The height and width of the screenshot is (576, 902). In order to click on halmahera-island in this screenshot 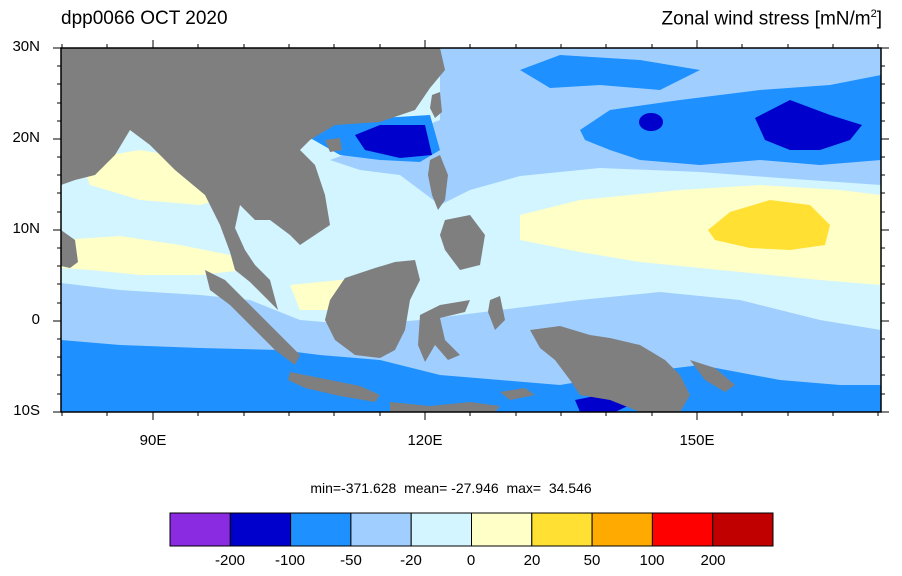, I will do `click(496, 313)`.